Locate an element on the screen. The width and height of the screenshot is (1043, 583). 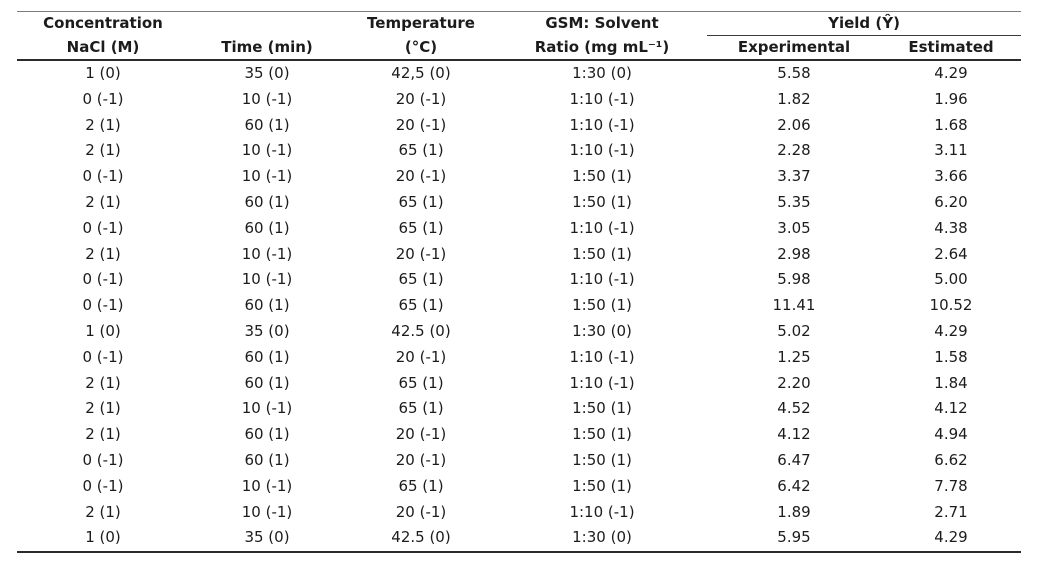
table-cell: 6.47 is located at coordinates (794, 459).